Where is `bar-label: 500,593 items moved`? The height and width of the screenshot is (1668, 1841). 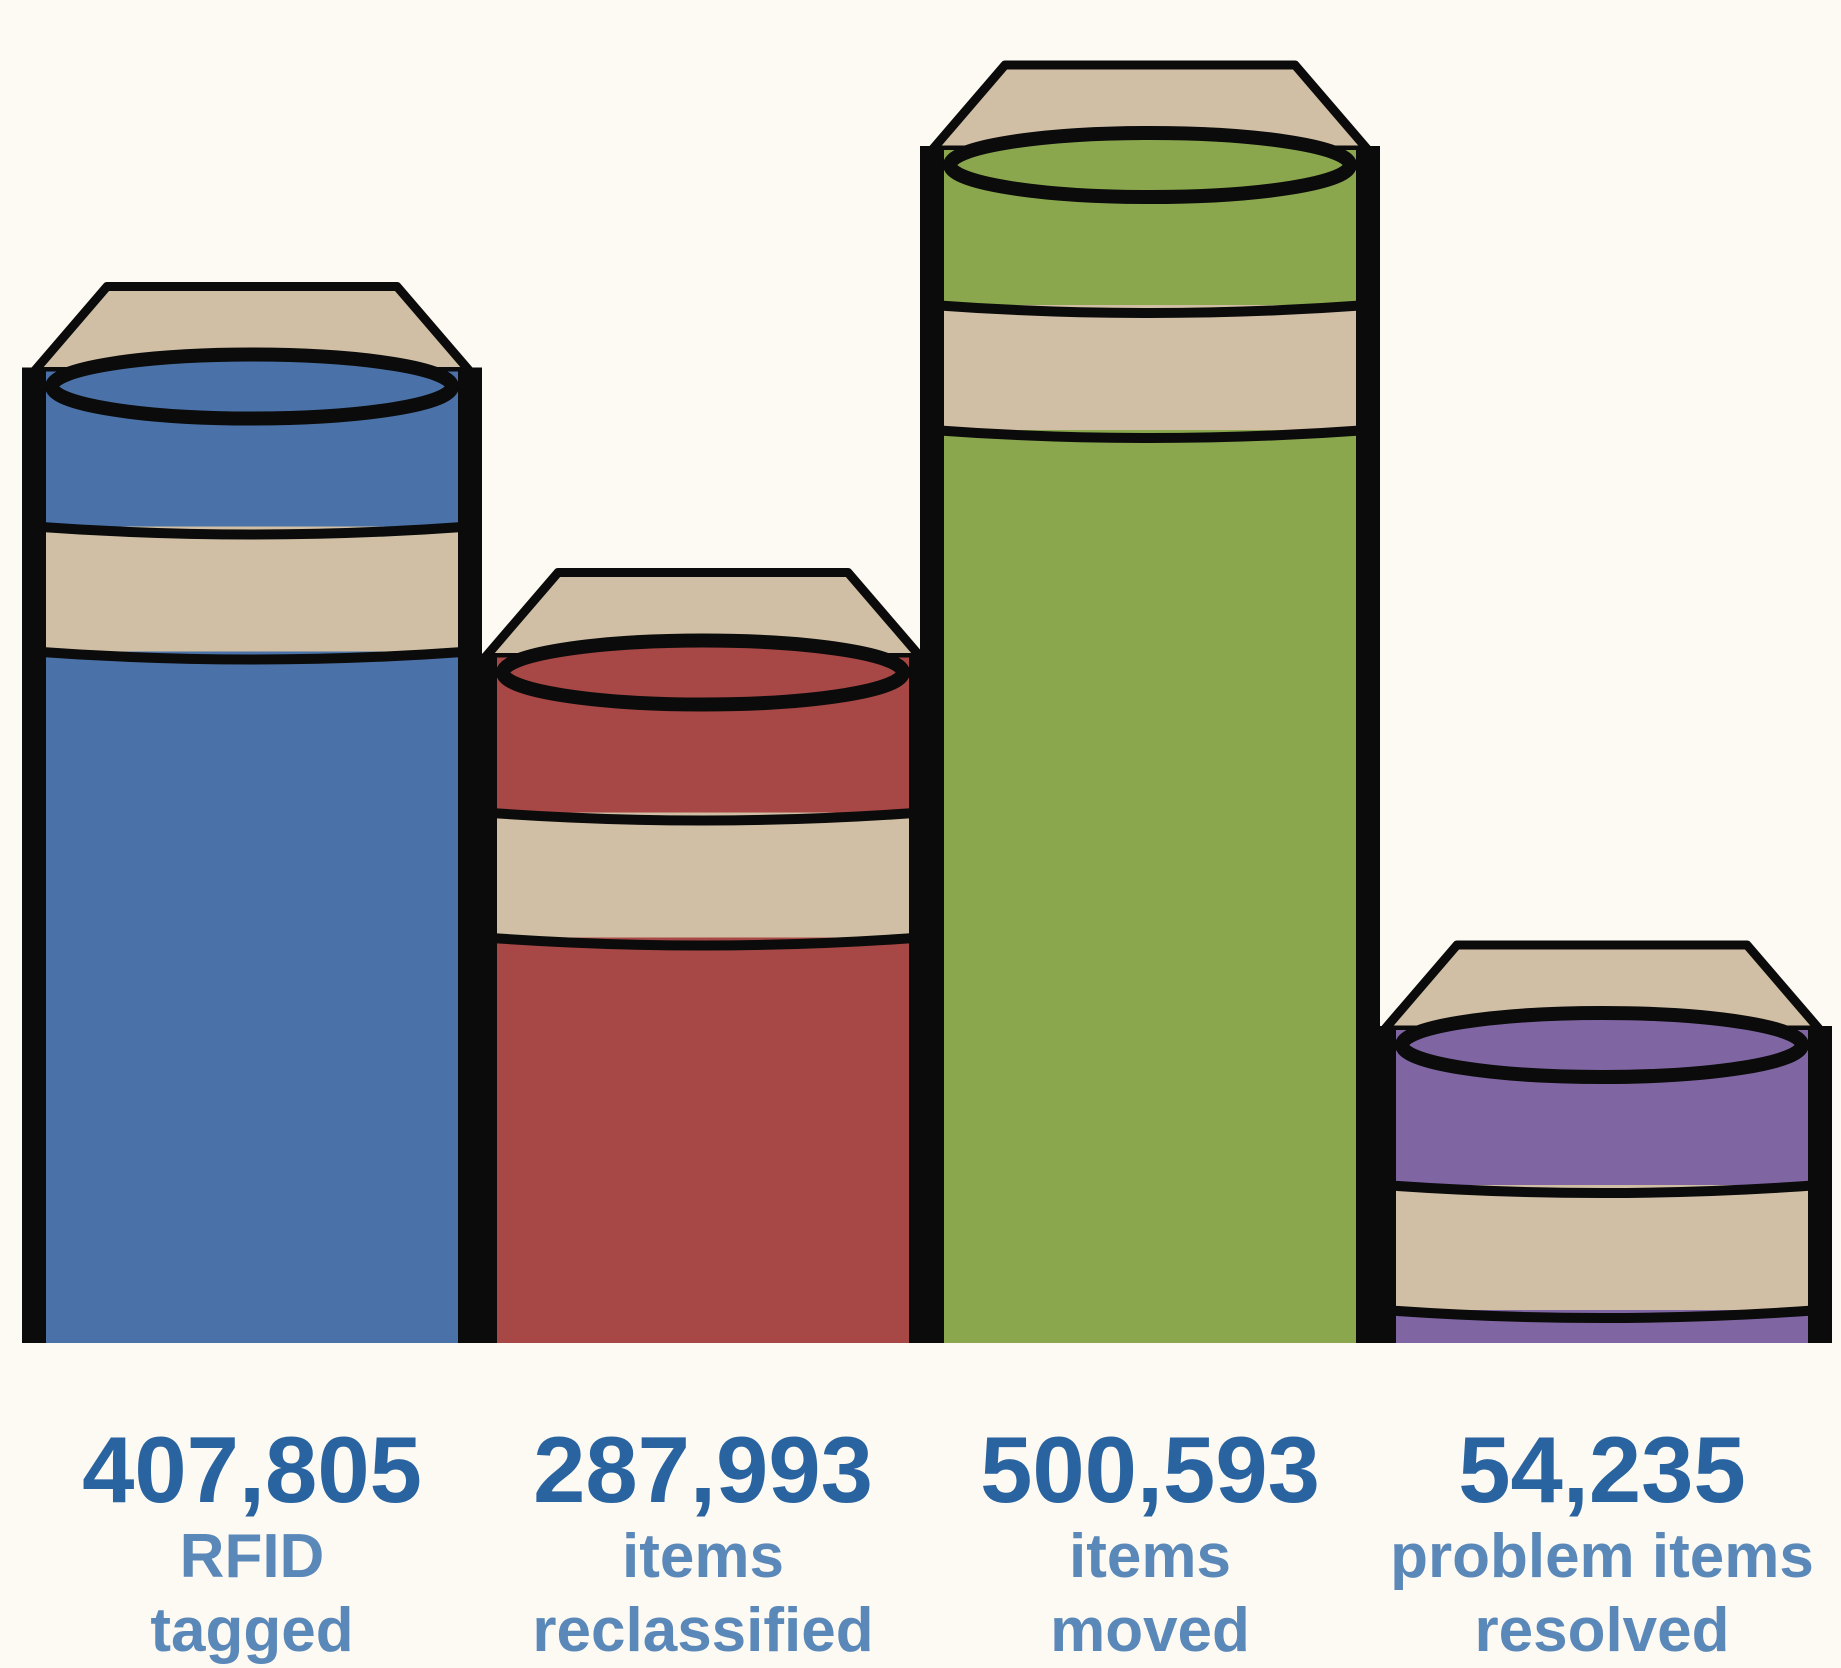
bar-label: 500,593 items moved is located at coordinates (1150, 1544).